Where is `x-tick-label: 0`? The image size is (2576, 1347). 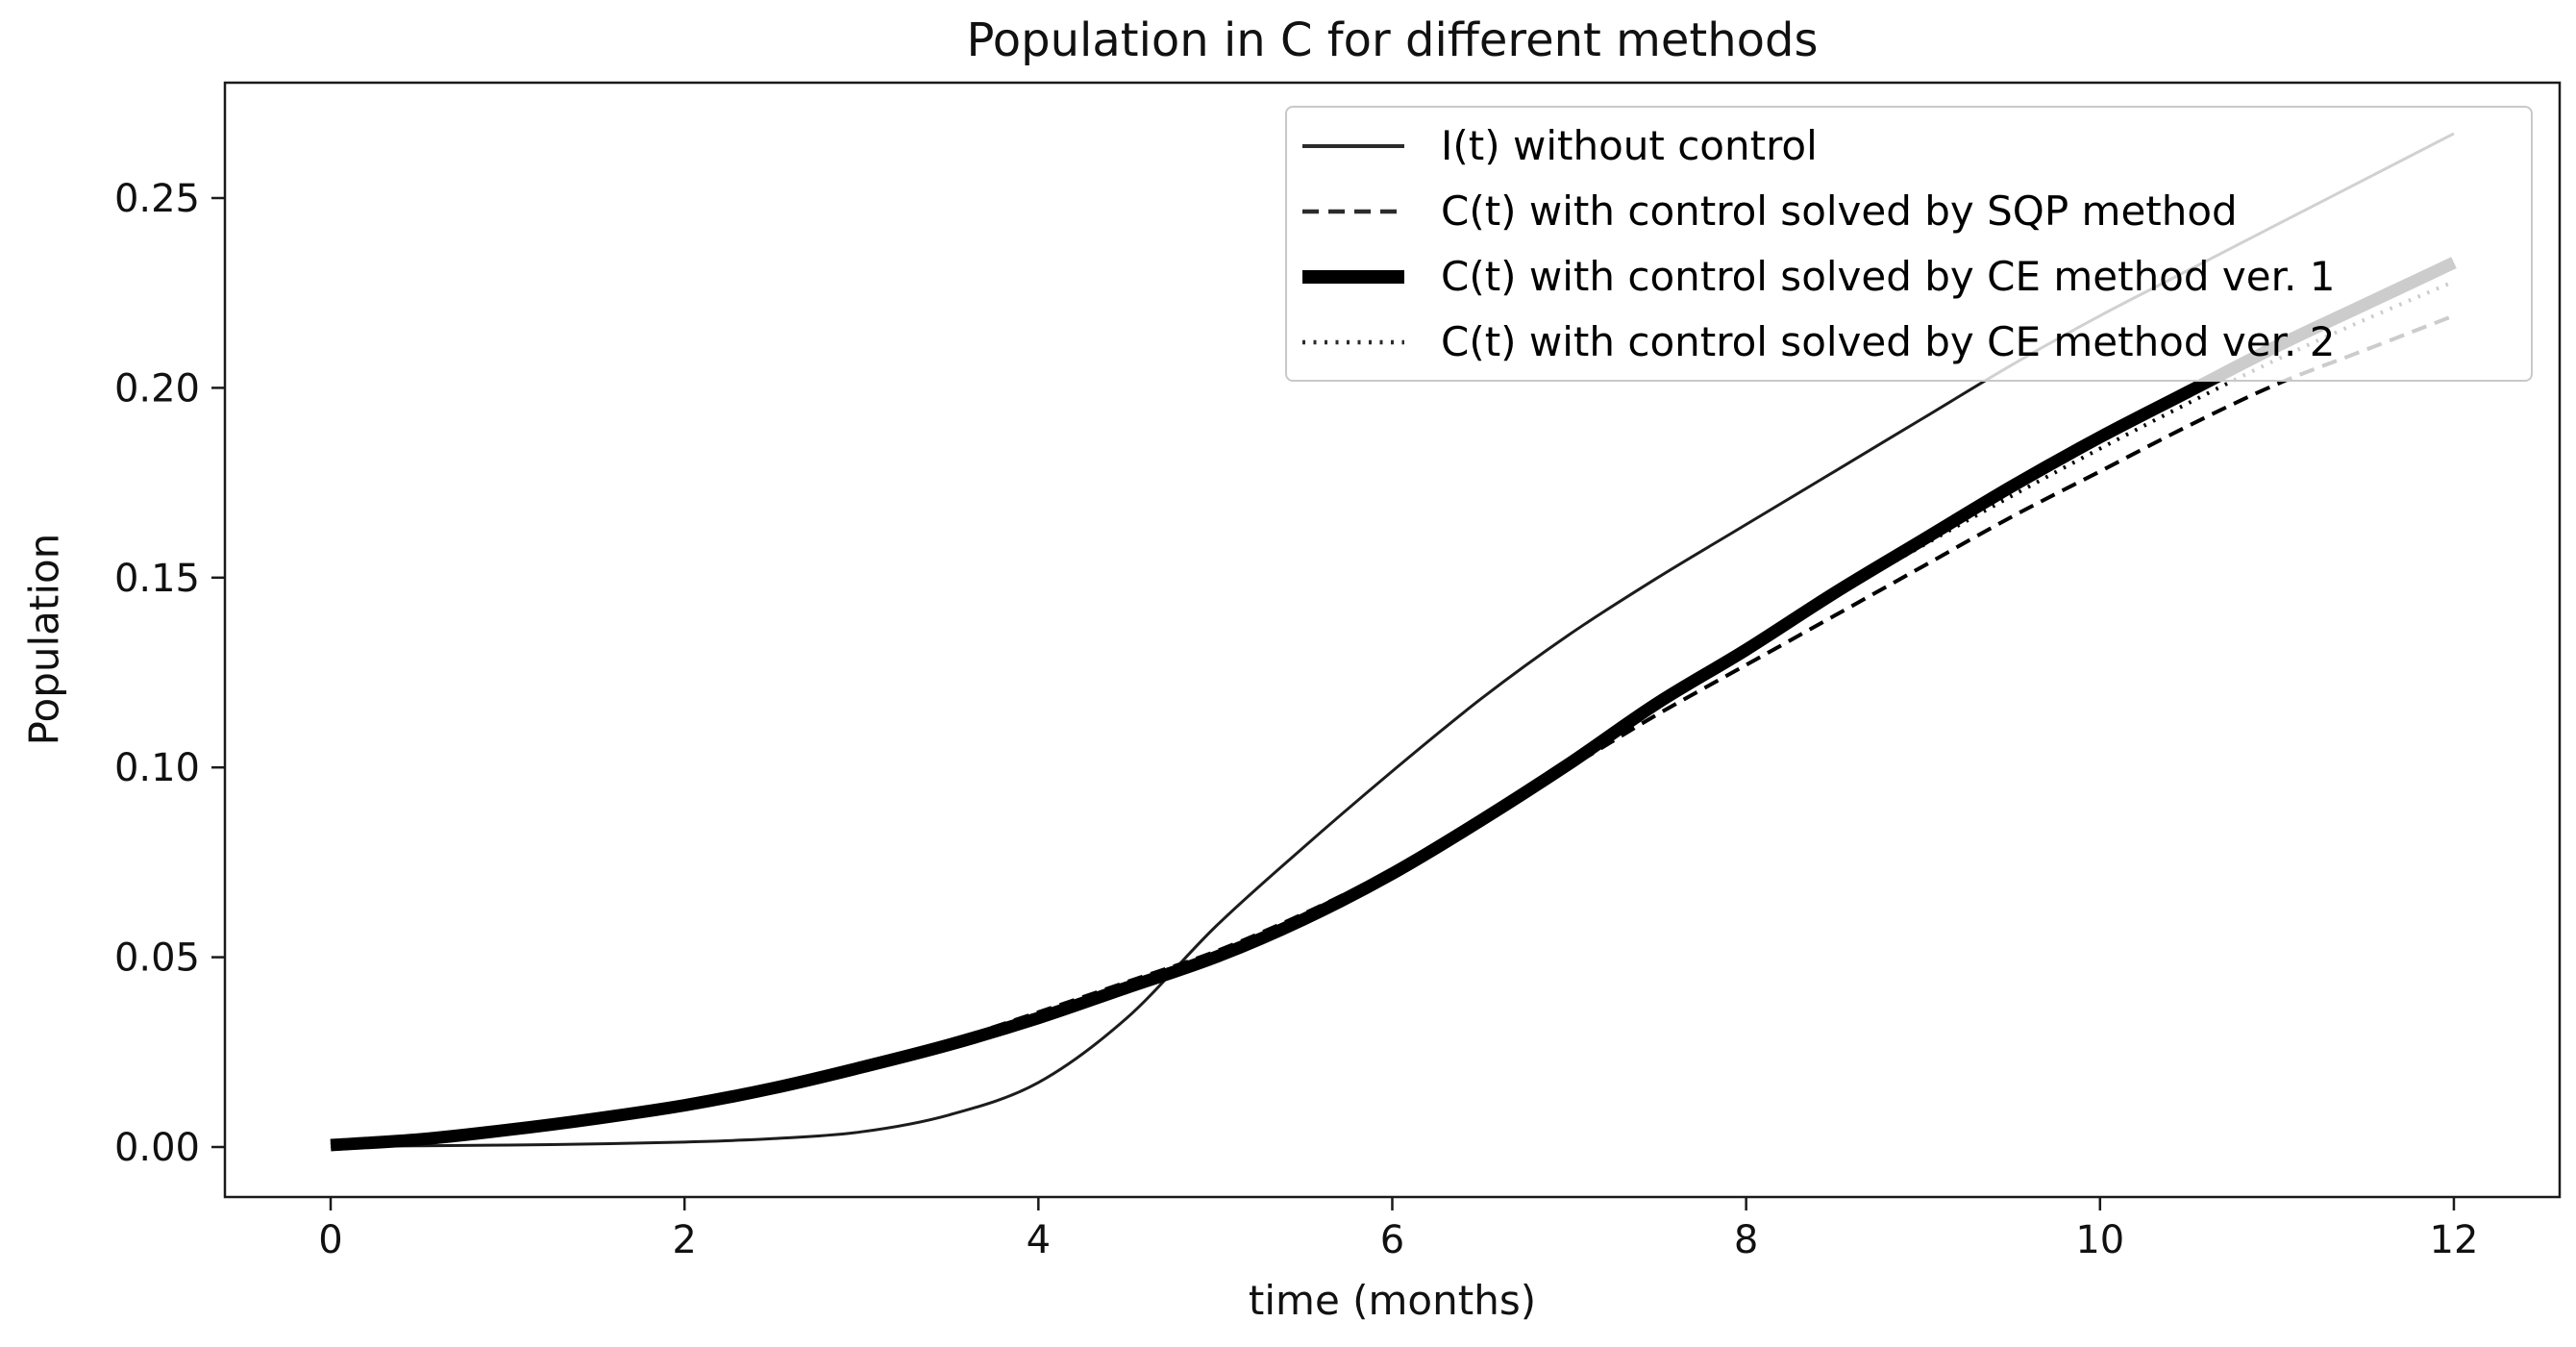 x-tick-label: 0 is located at coordinates (330, 1240).